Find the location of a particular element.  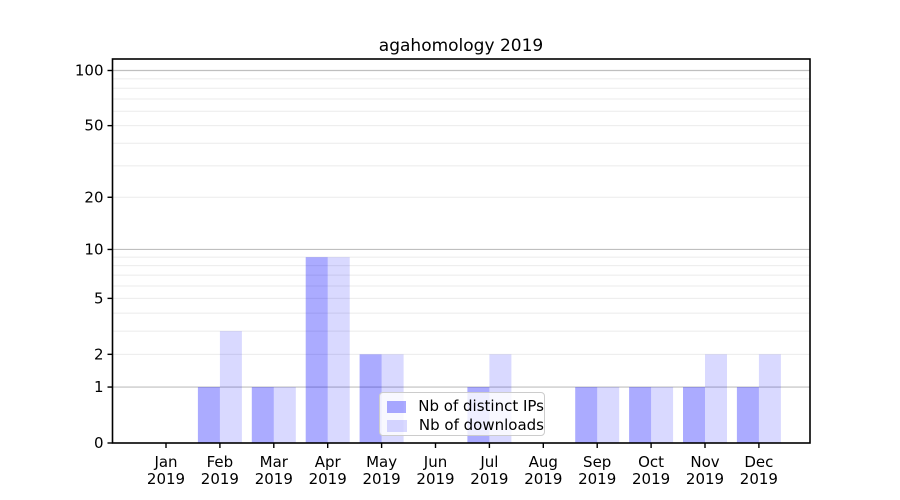

x-tick-label-month: Feb is located at coordinates (220, 462).